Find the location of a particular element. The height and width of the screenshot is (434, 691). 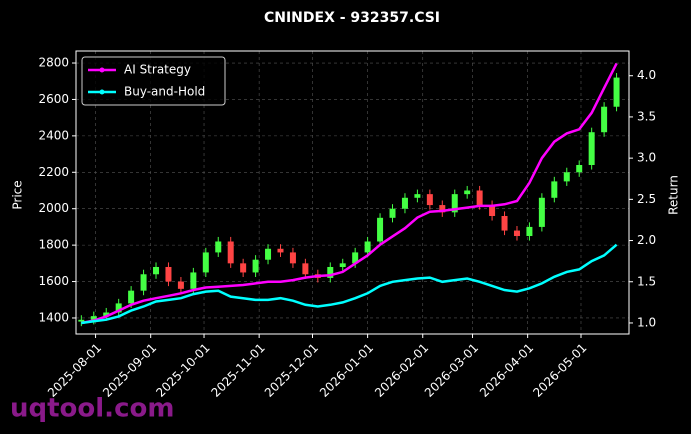

y2-tick-label: 1.0 is located at coordinates (646, 322).